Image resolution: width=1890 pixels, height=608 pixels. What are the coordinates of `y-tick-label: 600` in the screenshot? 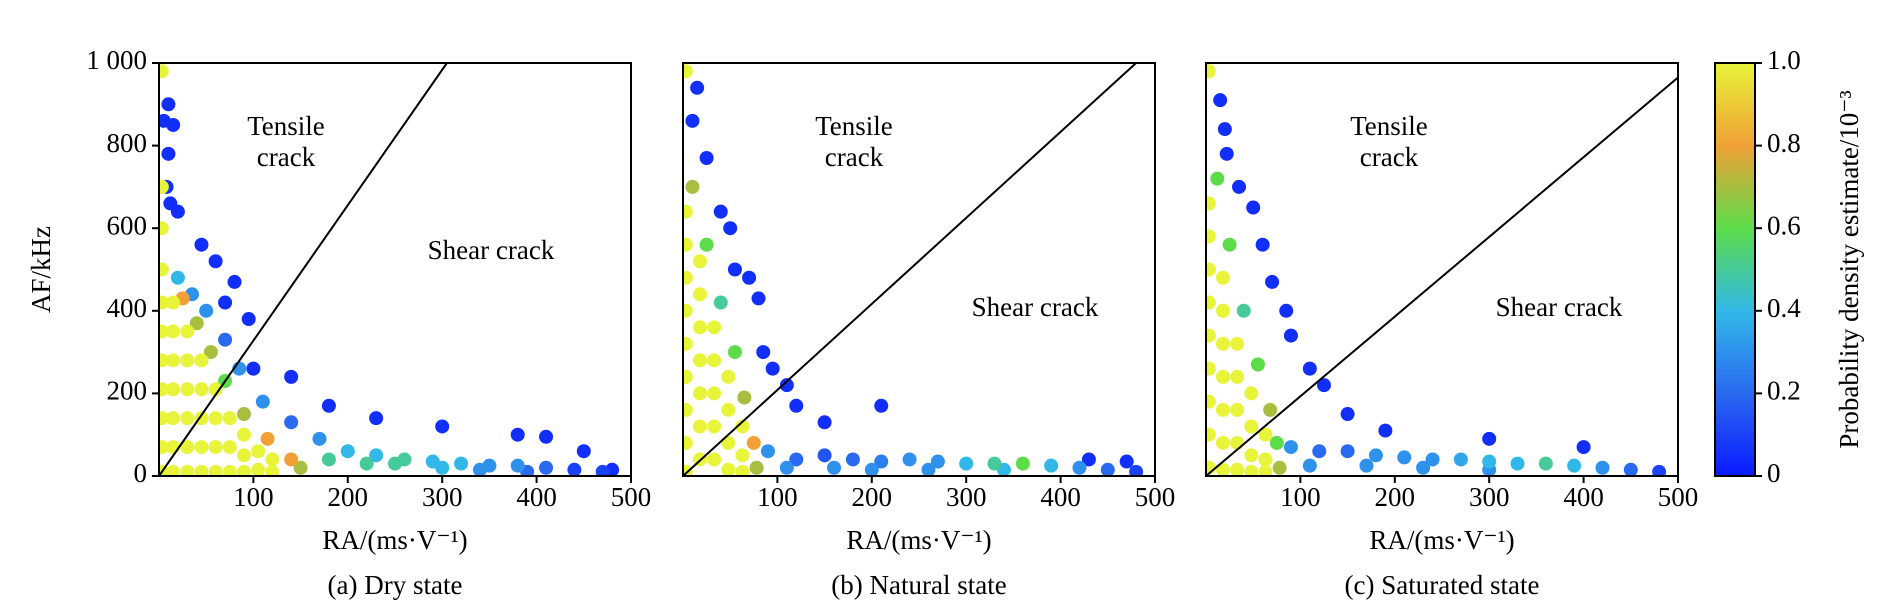 It's located at (127, 225).